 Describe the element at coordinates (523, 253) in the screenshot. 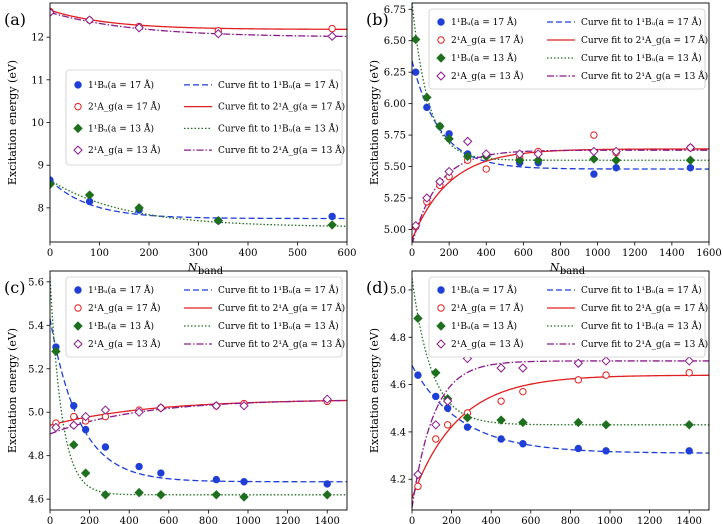

I see `x-tick-label: 600` at that location.